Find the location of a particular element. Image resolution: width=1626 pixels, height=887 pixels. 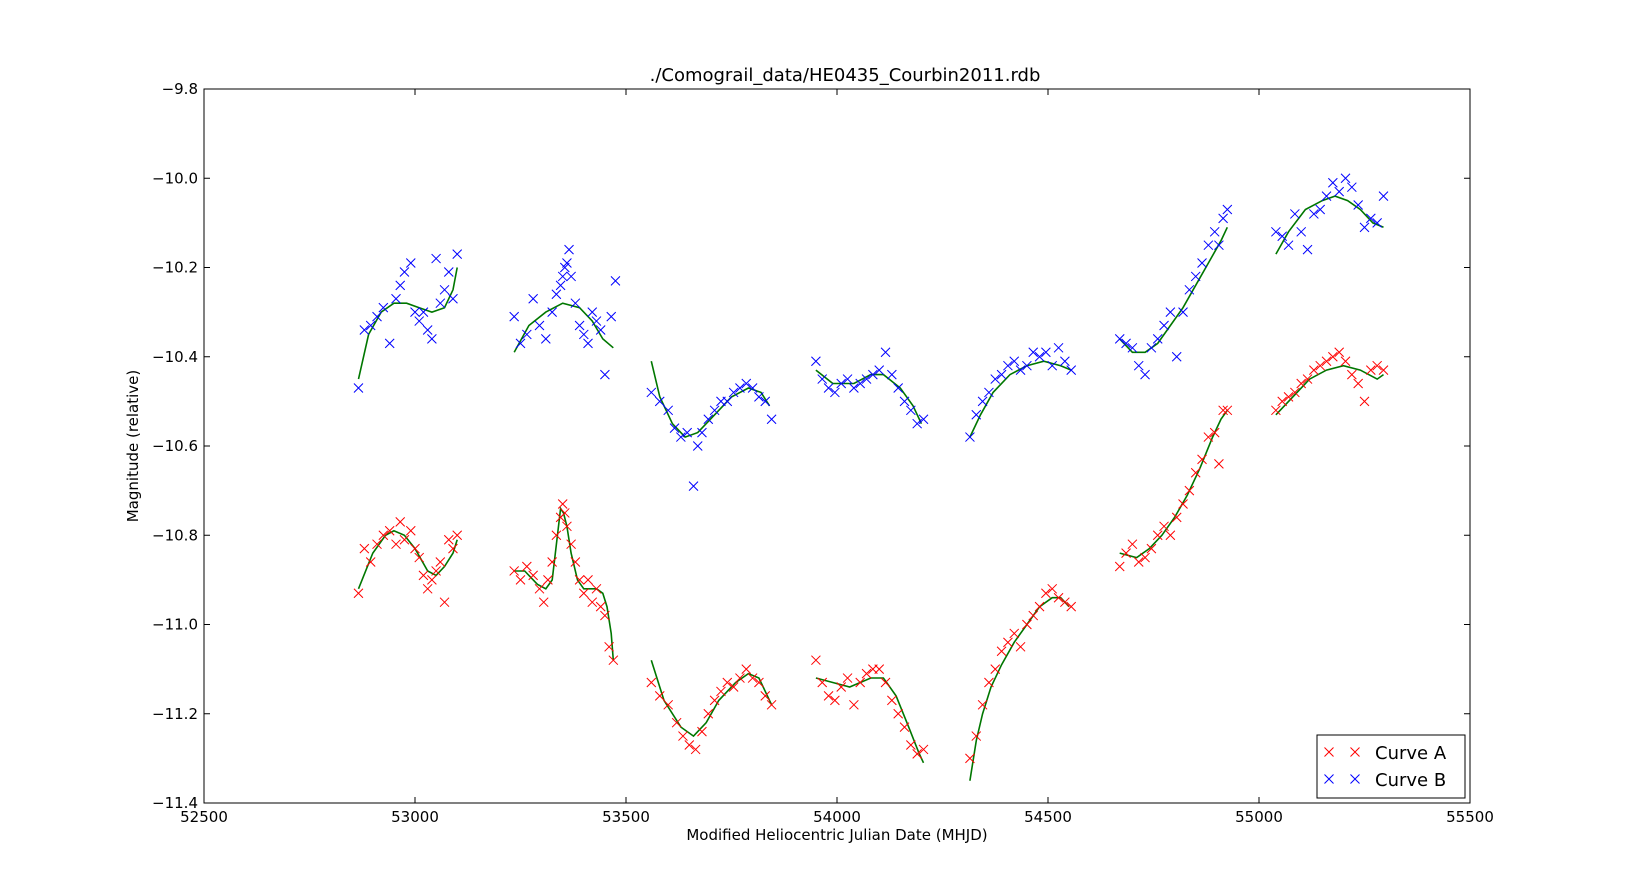

legend-label: Curve A is located at coordinates (1411, 753).